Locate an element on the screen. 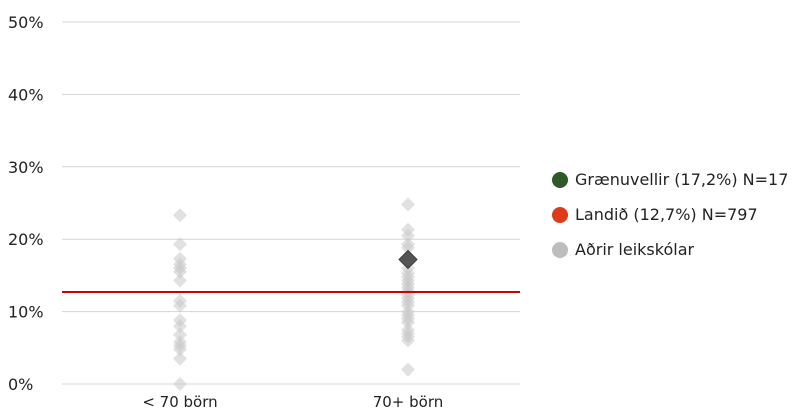 This screenshot has height=413, width=802. x-category-label: 70+ börn is located at coordinates (408, 402).